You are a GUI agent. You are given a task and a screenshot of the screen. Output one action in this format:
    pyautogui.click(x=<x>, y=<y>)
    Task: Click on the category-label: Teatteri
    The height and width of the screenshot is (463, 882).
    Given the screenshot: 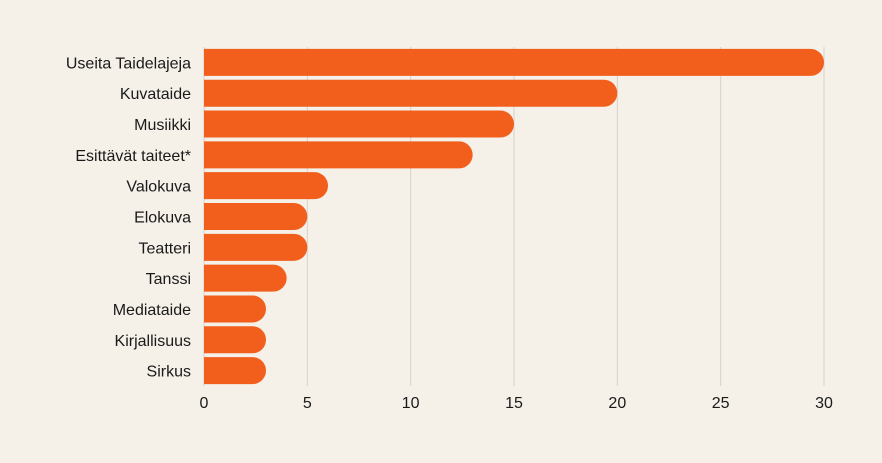 What is the action you would take?
    pyautogui.click(x=165, y=248)
    